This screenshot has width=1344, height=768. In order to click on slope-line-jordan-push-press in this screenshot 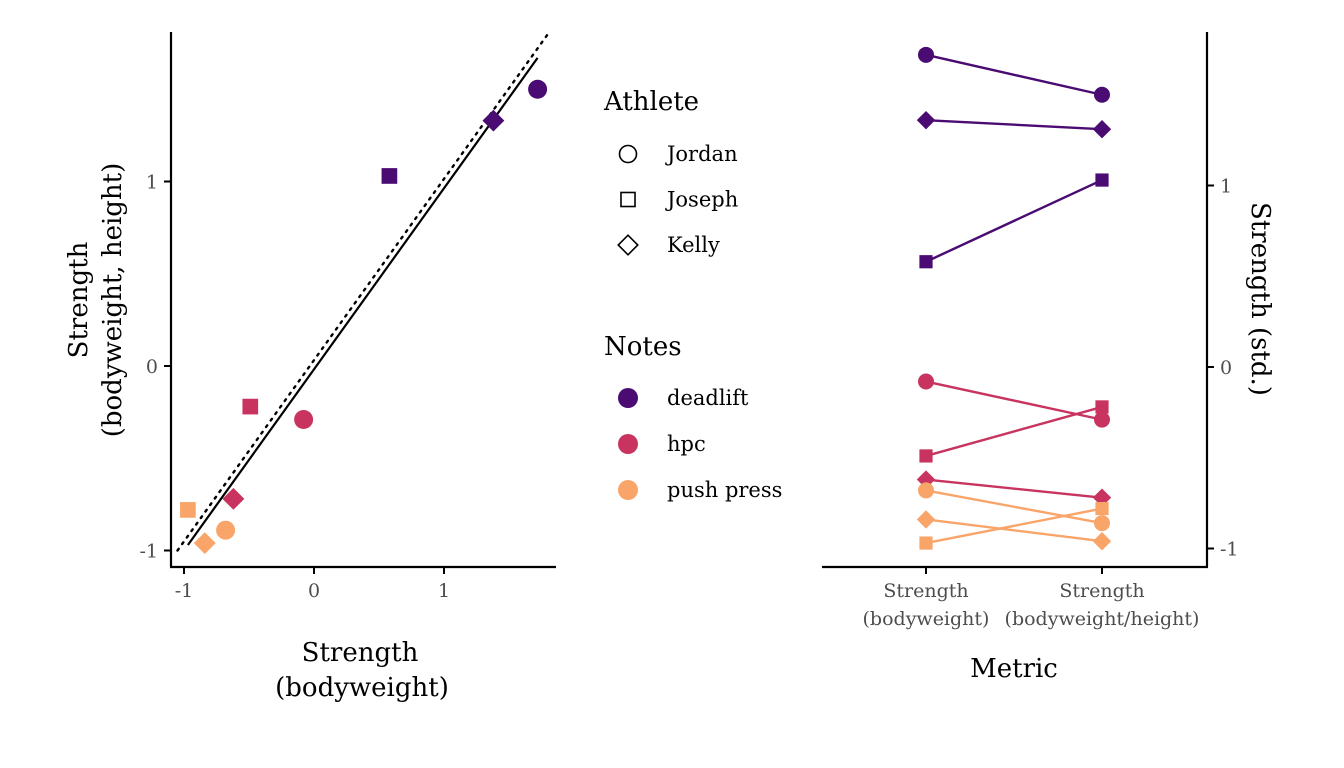, I will do `click(1014, 507)`.